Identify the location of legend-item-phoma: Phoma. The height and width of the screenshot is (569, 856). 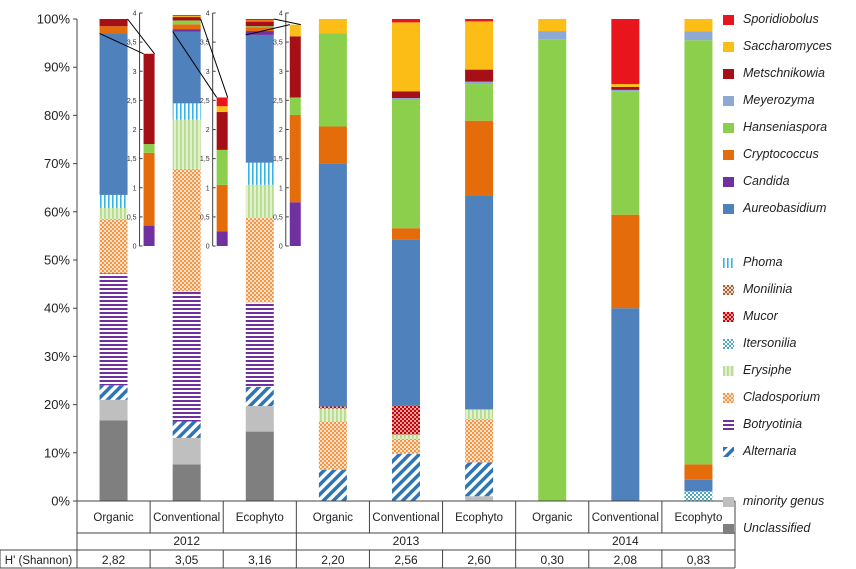
(753, 262).